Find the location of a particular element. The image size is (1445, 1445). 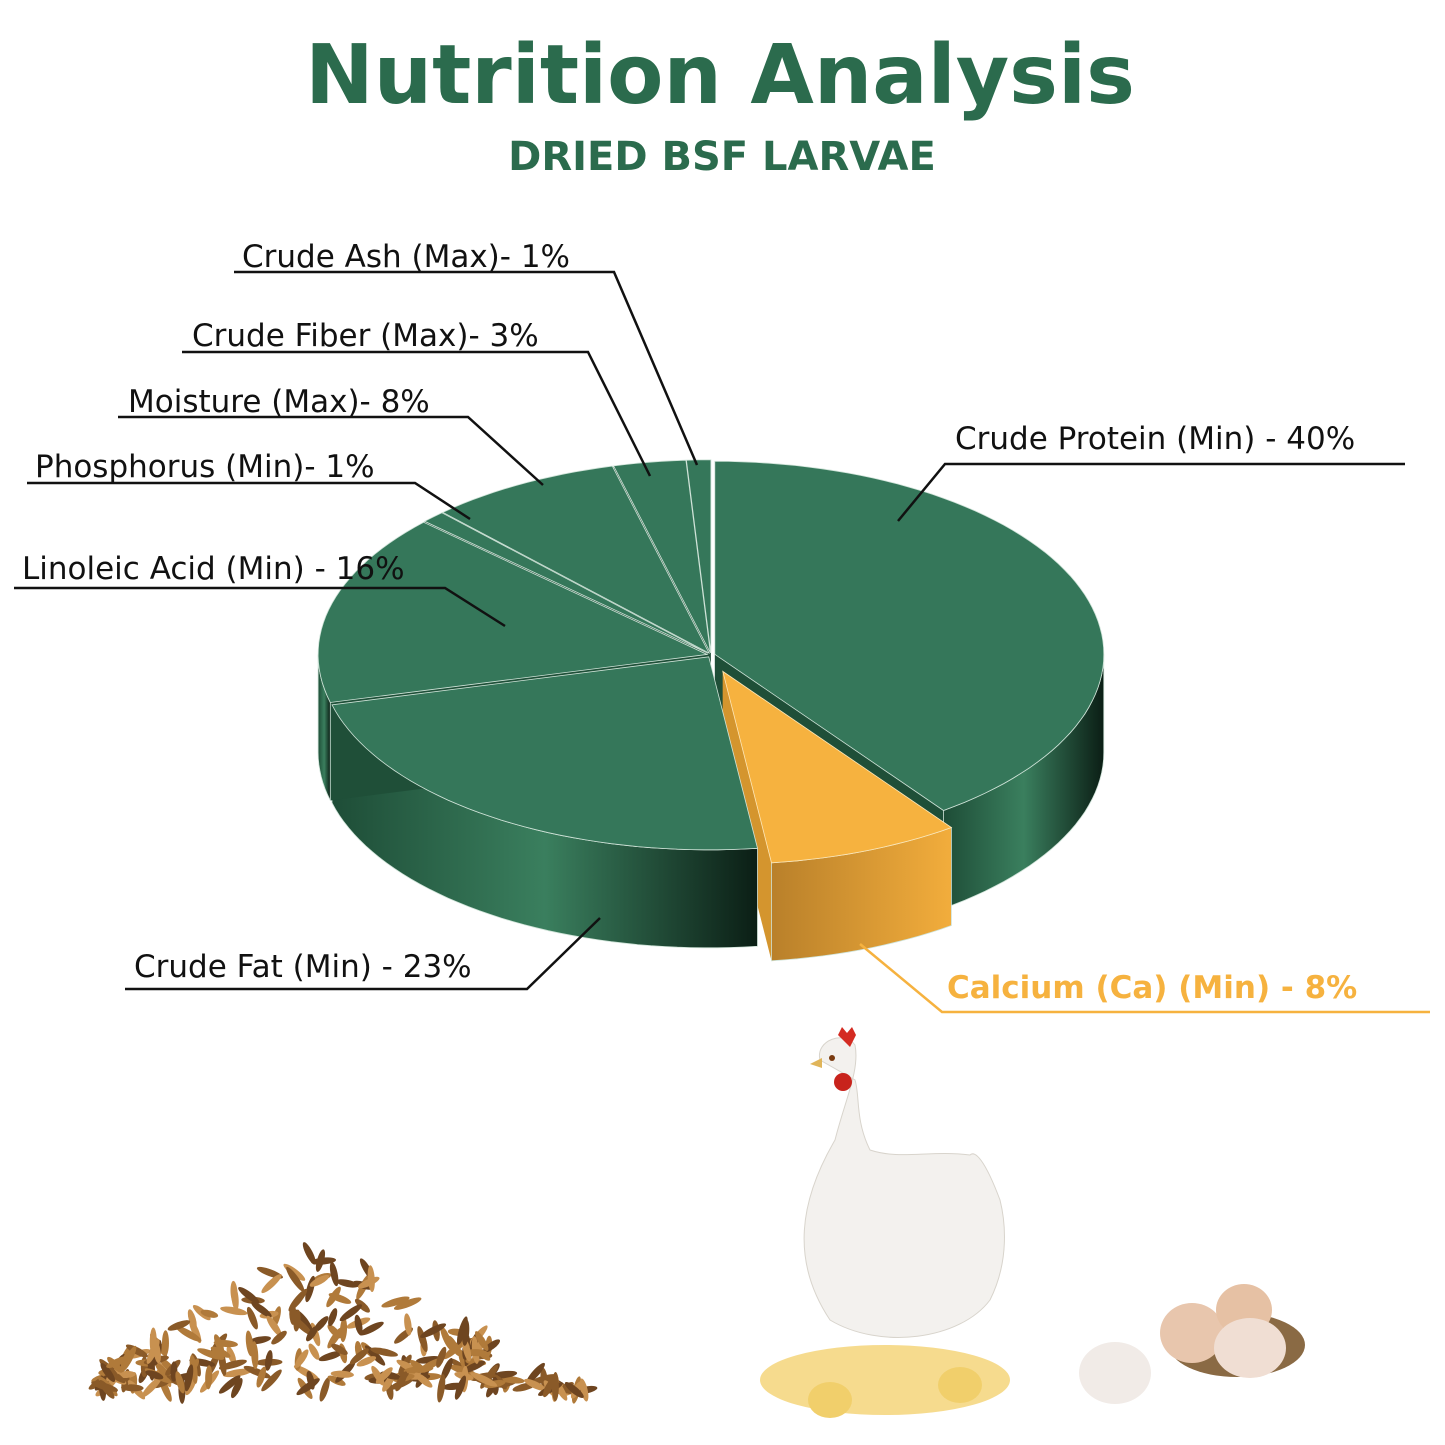

eggs-image is located at coordinates (1192, 1344).